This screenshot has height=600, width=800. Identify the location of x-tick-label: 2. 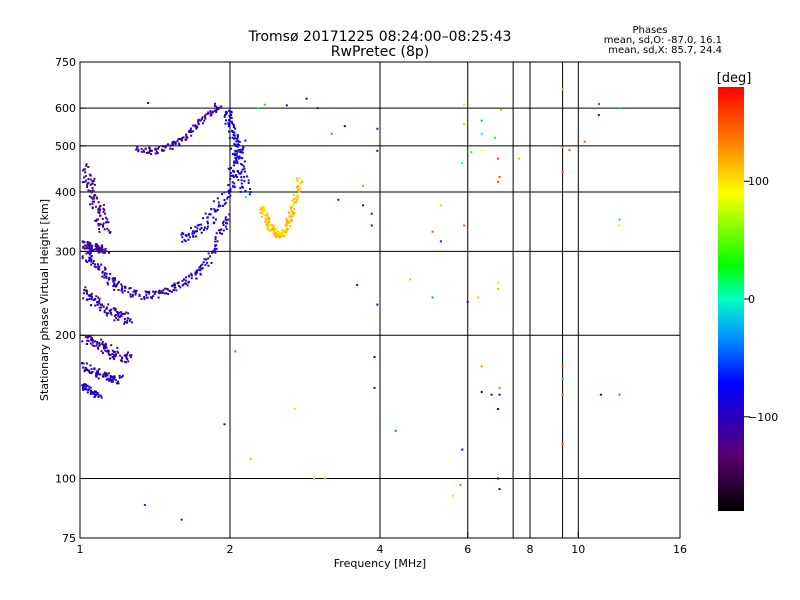
(230, 549).